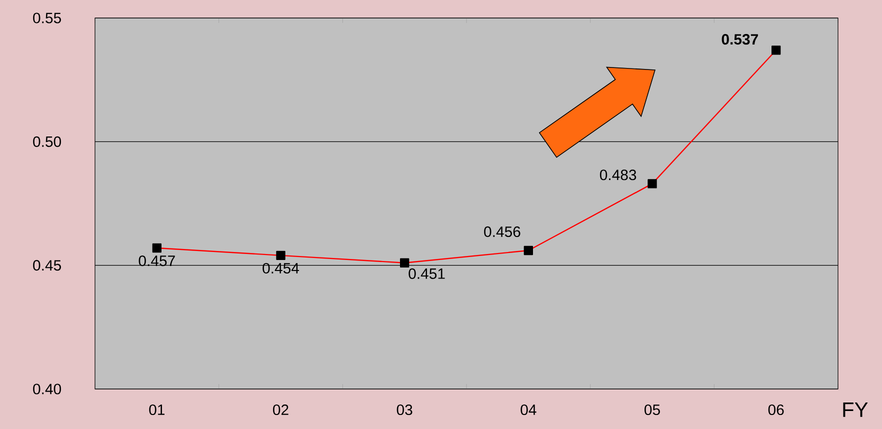 Image resolution: width=882 pixels, height=429 pixels. I want to click on x-tick-label: 03, so click(404, 410).